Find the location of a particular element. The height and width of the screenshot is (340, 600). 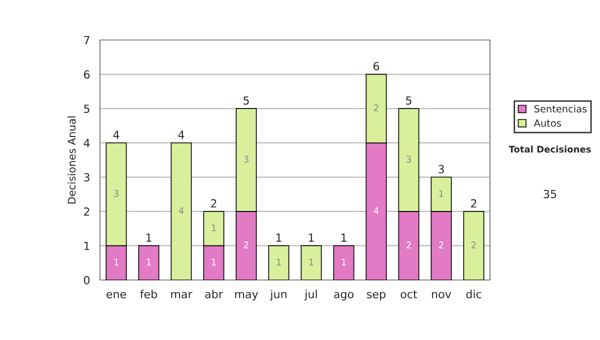

x-tick-label: abr is located at coordinates (214, 294).